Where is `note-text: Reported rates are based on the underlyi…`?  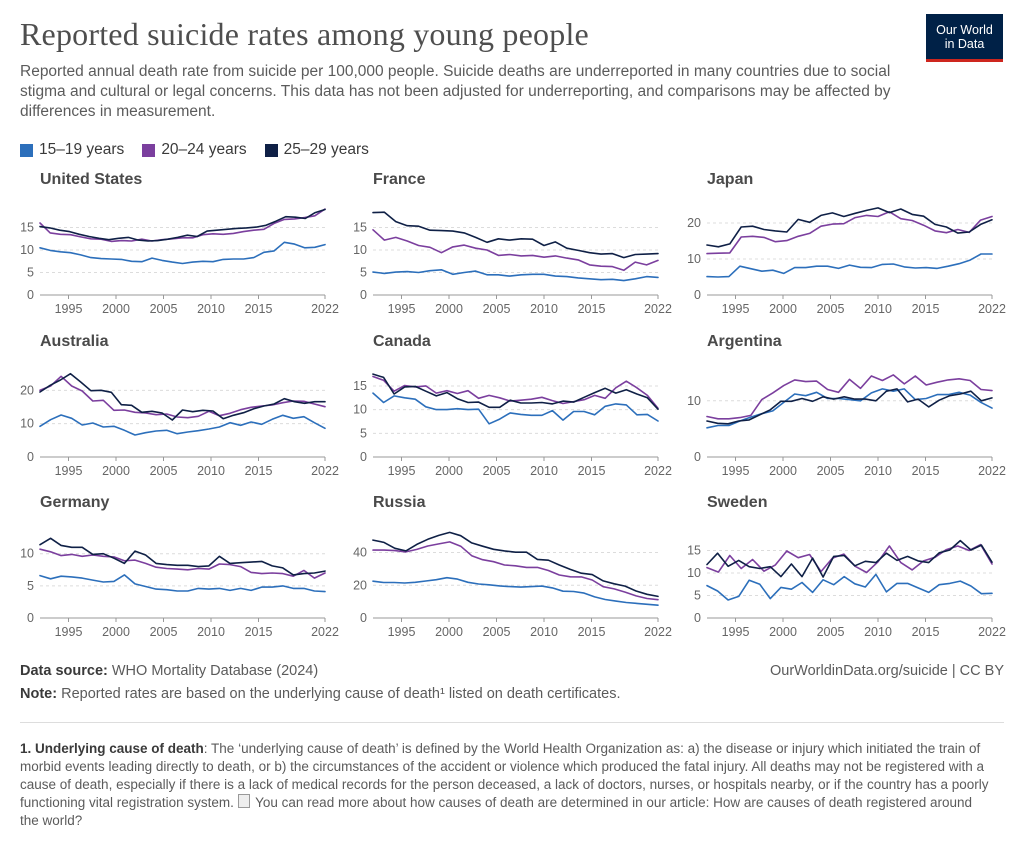 note-text: Reported rates are based on the underlyi… is located at coordinates (341, 694).